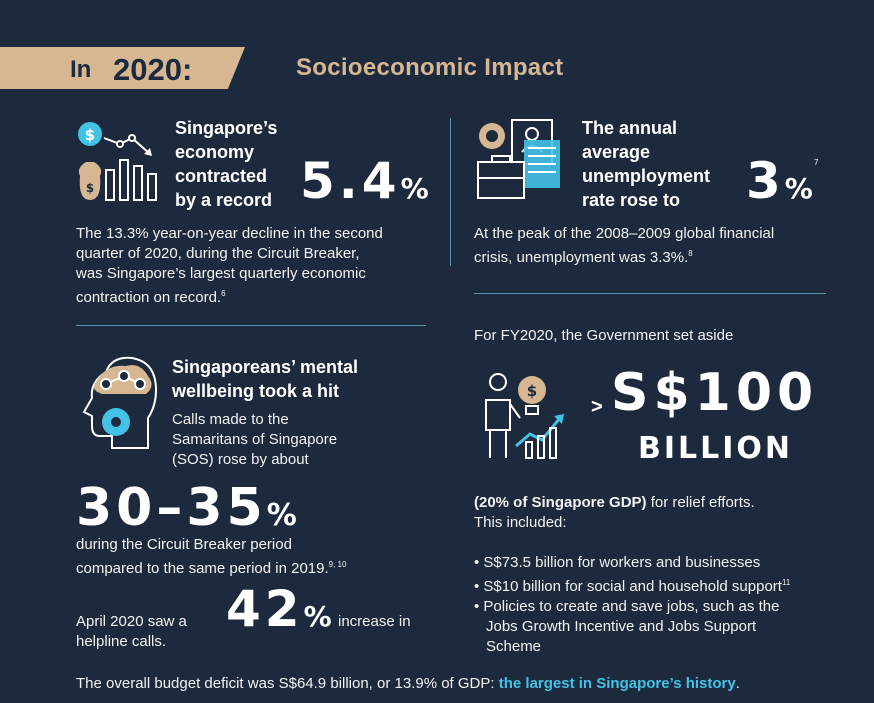  I want to click on sos-big-value: 30–35%, so click(186, 512).